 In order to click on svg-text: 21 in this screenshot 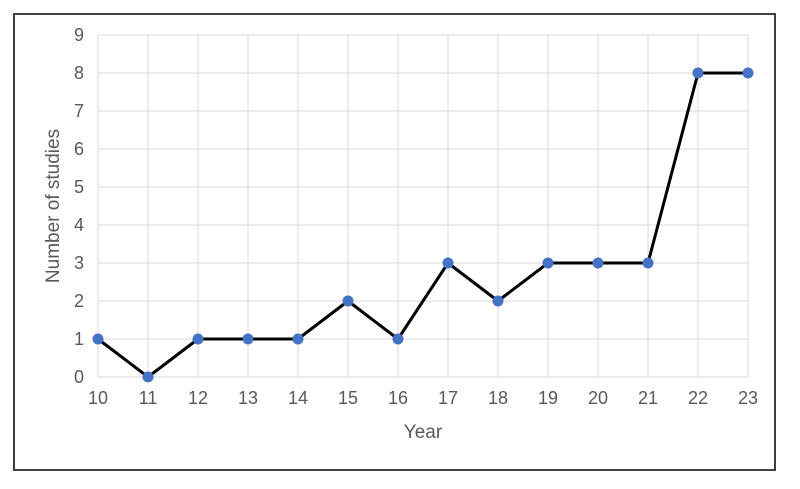, I will do `click(648, 398)`.